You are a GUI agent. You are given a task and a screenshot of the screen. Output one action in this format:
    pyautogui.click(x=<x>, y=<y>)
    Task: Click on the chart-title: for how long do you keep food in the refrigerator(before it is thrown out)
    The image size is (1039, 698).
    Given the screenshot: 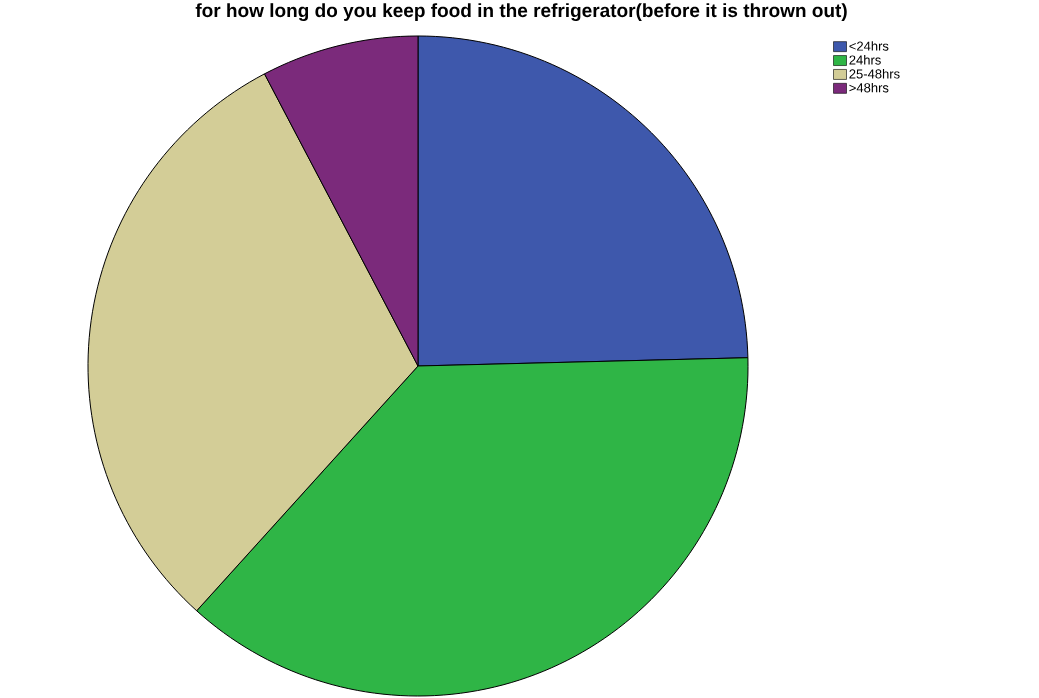 What is the action you would take?
    pyautogui.click(x=521, y=12)
    